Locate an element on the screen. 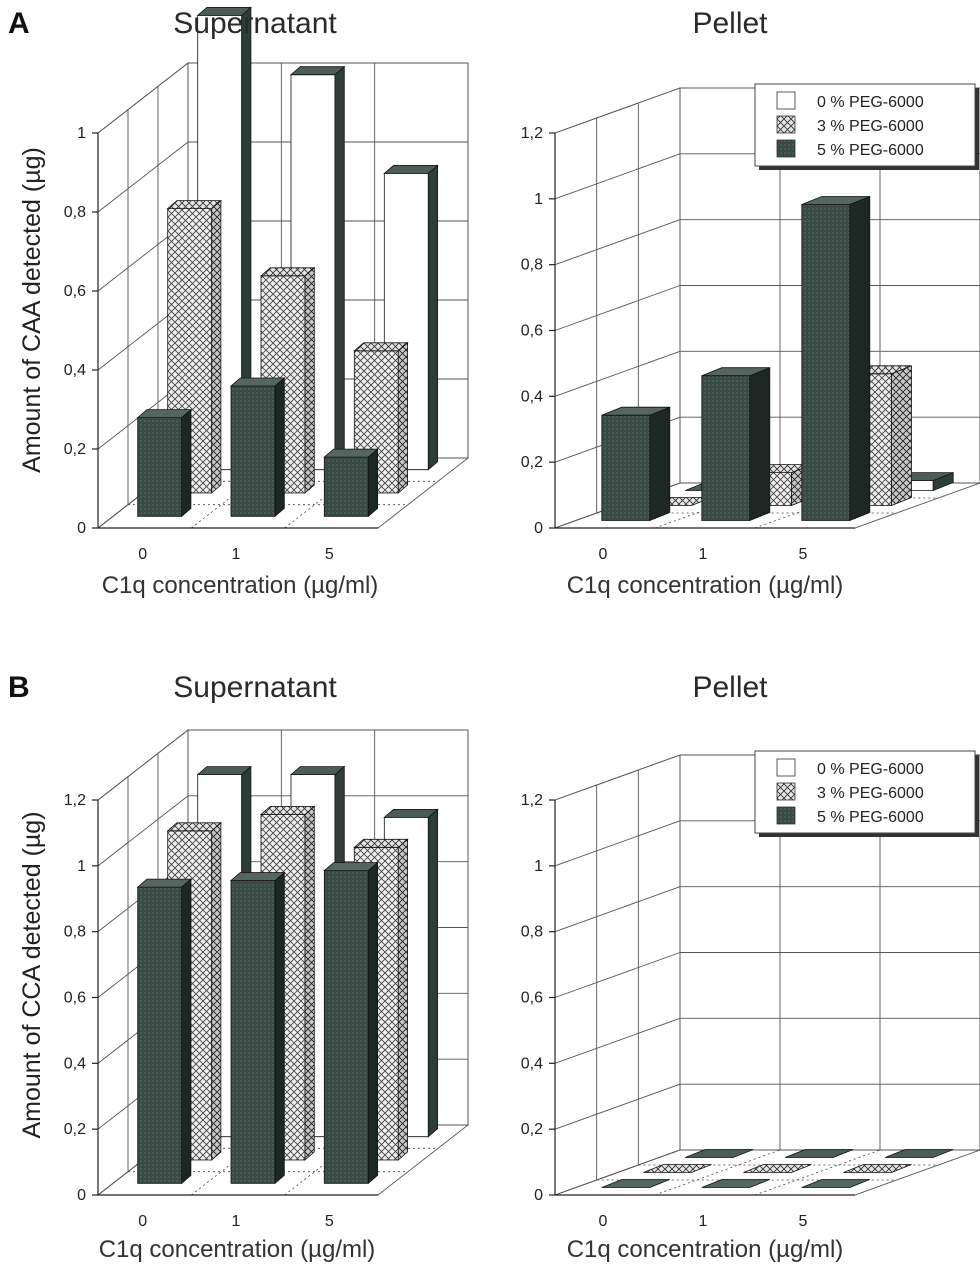 Image resolution: width=980 pixels, height=1265 pixels. y-tick-label: 1,2 is located at coordinates (75, 800).